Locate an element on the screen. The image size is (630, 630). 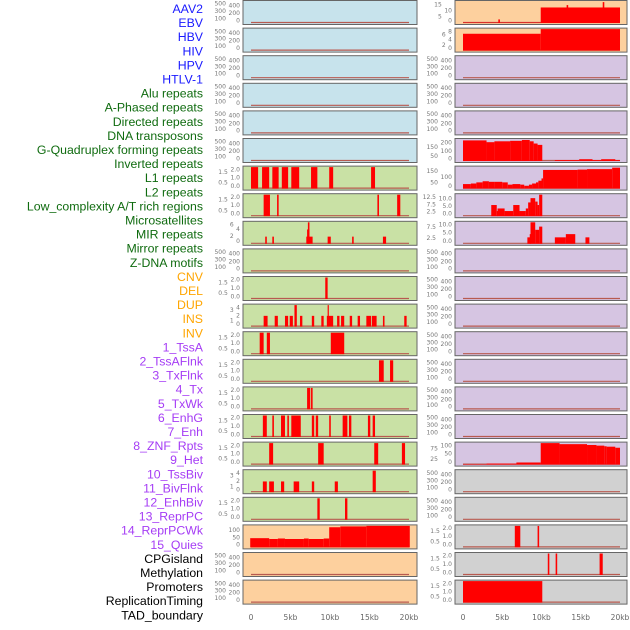
y-tick-label: 4 is located at coordinates (238, 307).